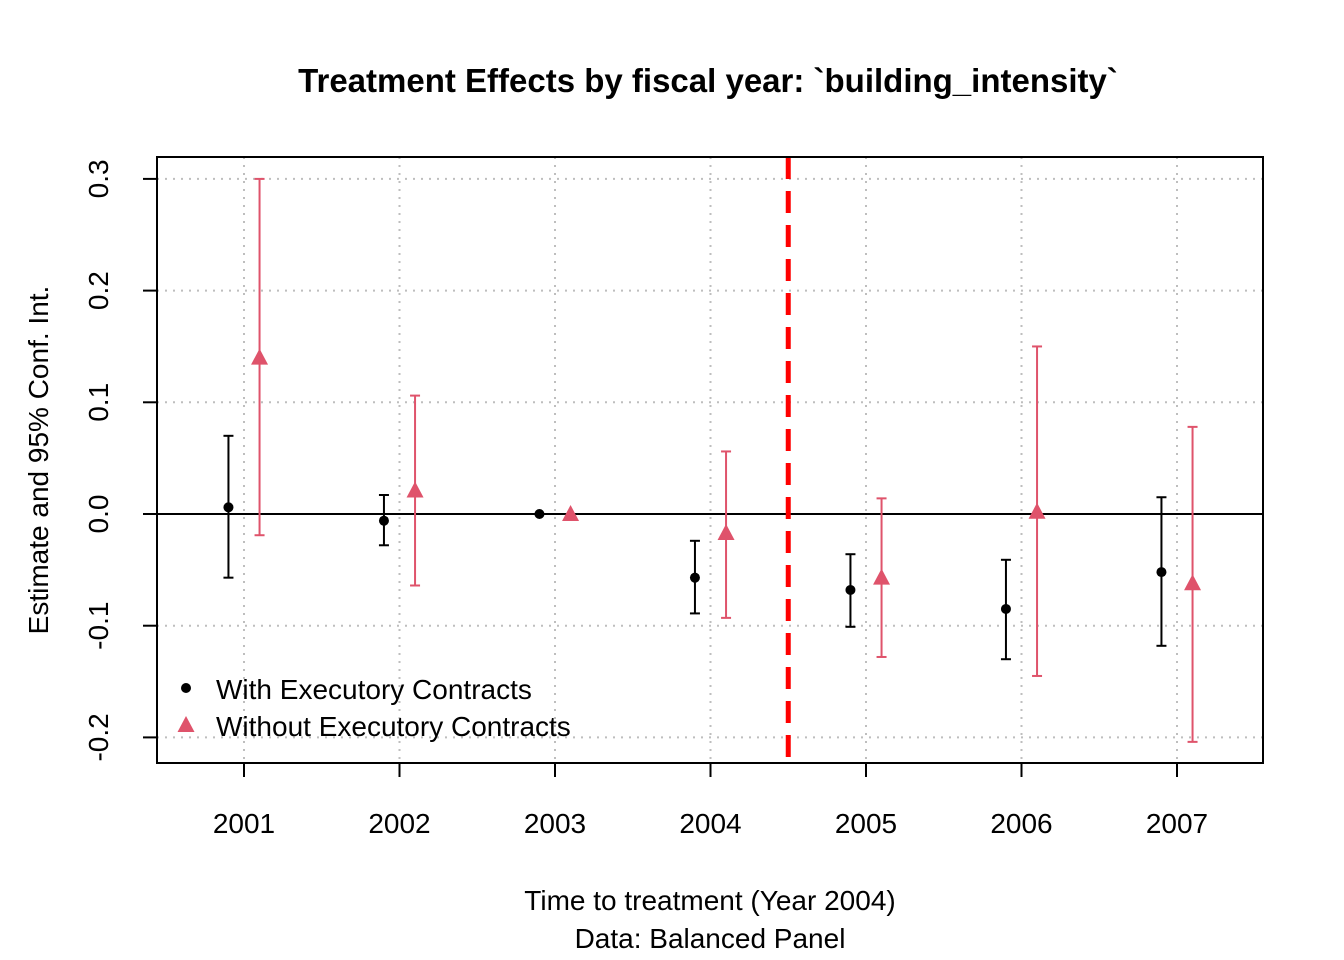  What do you see at coordinates (98, 178) in the screenshot?
I see `y-tick-label: 0.3` at bounding box center [98, 178].